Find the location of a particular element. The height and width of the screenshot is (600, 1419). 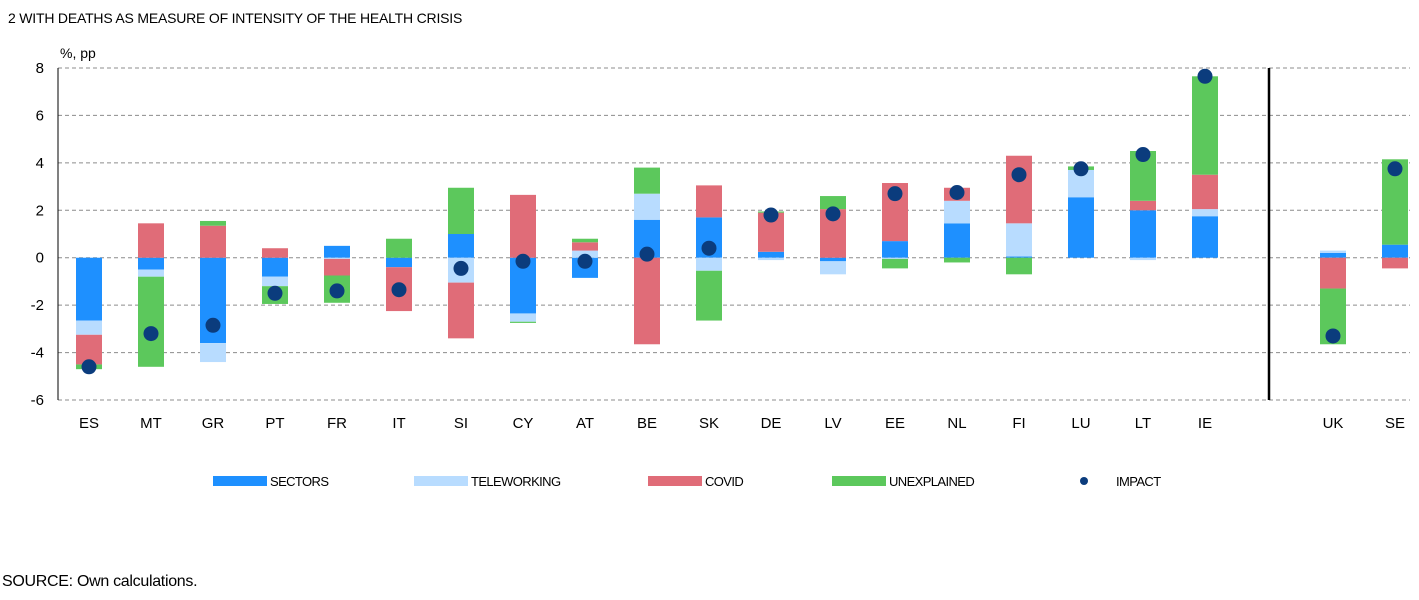

bar-unexplained-at is located at coordinates (585, 240).